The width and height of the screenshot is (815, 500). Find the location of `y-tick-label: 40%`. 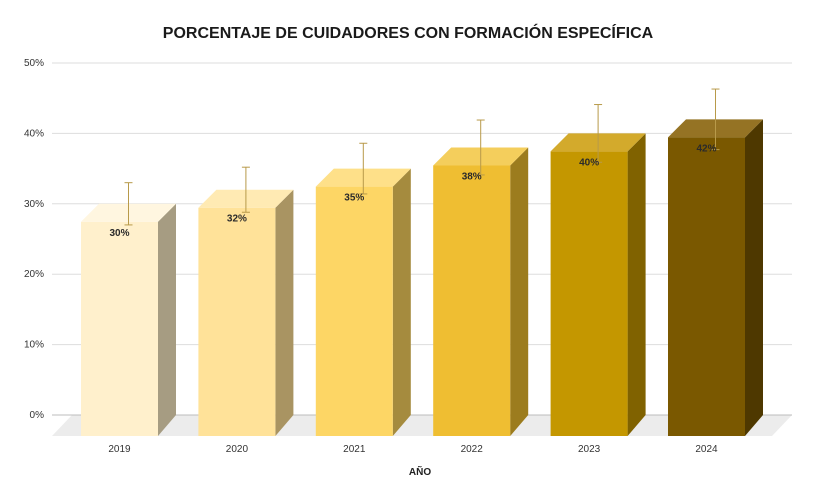

y-tick-label: 40% is located at coordinates (34, 133).